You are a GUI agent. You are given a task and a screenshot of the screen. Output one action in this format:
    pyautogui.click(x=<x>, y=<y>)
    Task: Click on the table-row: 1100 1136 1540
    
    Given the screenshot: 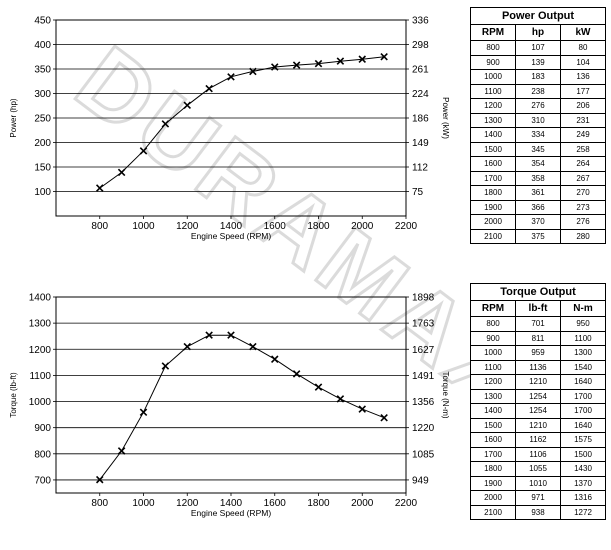 What is the action you would take?
    pyautogui.click(x=538, y=367)
    